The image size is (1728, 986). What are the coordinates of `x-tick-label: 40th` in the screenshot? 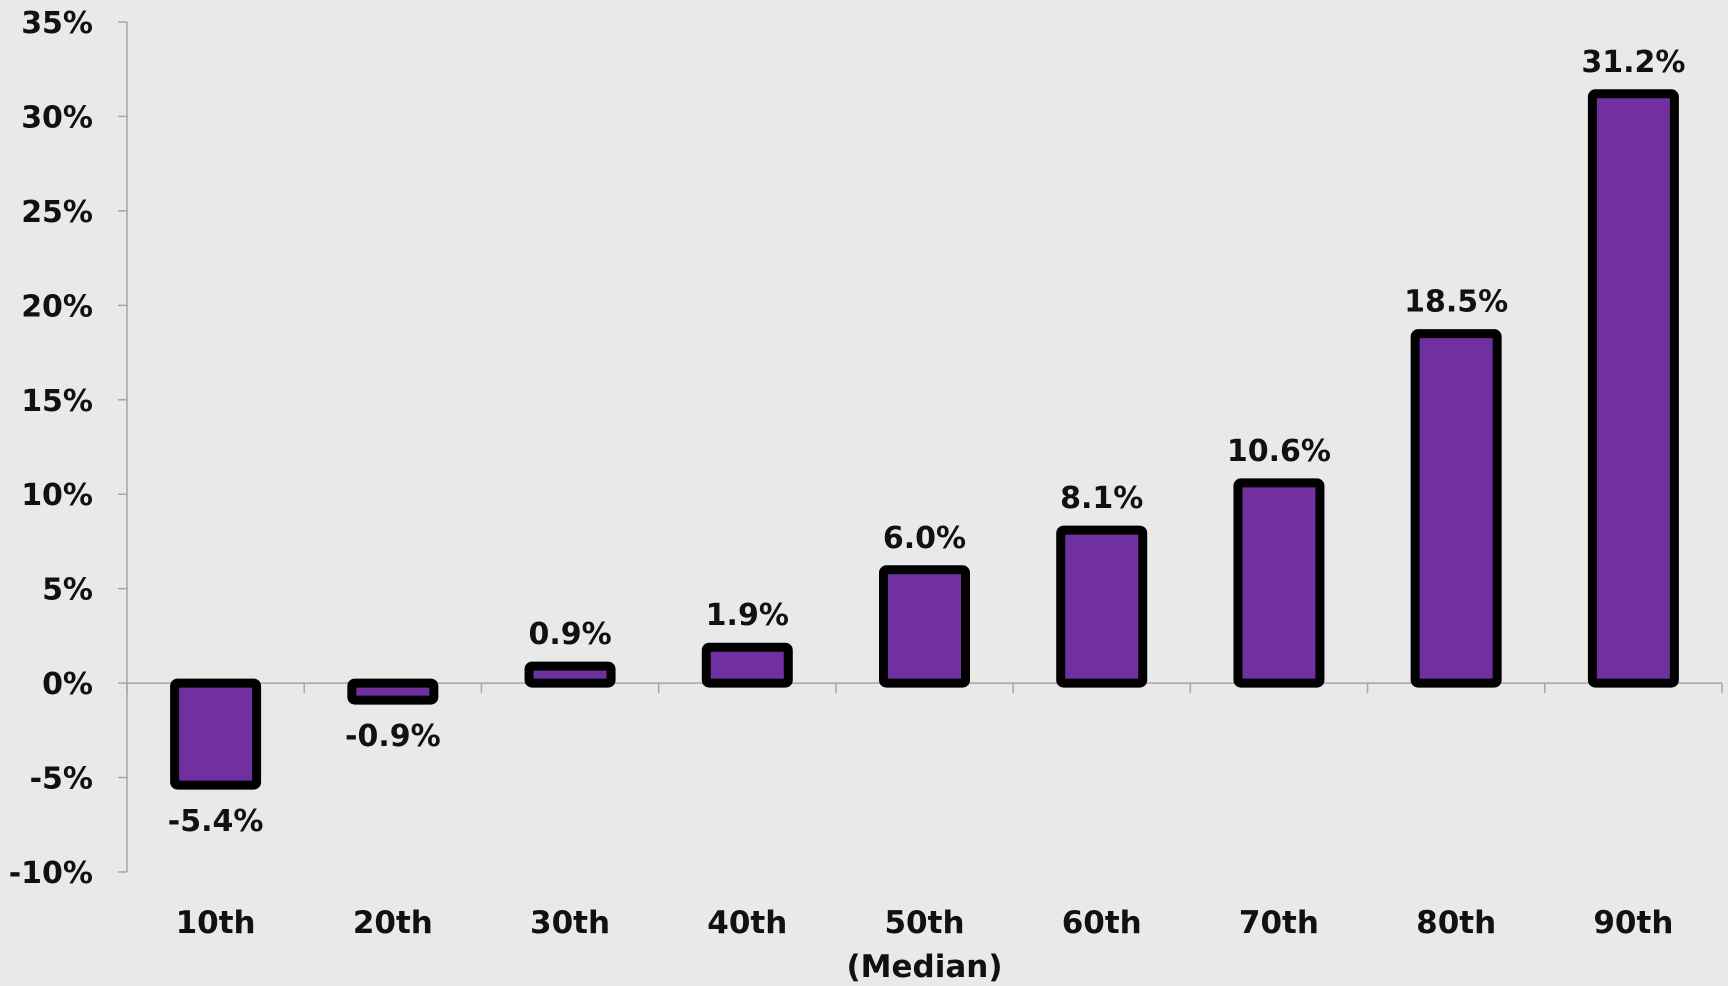 It's located at (747, 923).